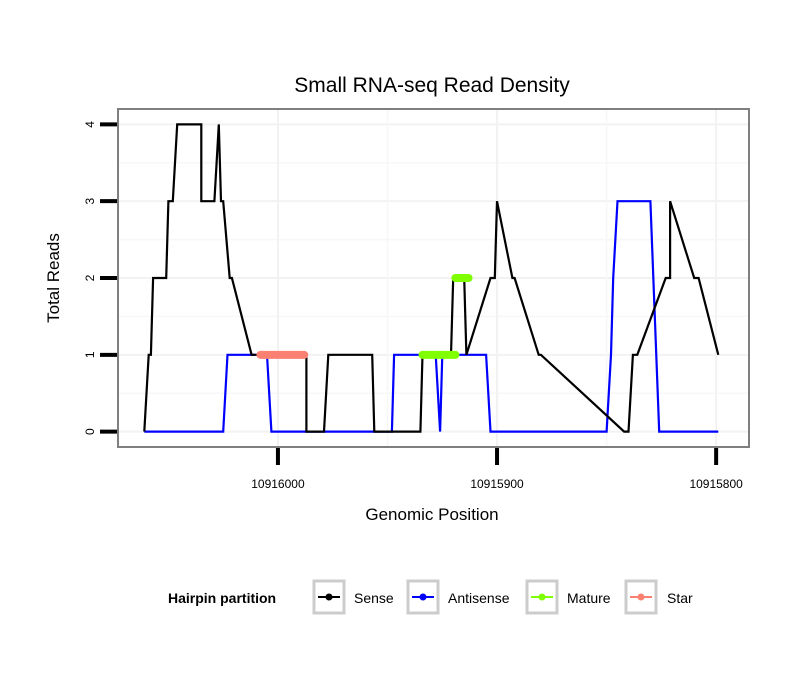 Image resolution: width=810 pixels, height=690 pixels. I want to click on legend-item-sense: Sense, so click(353, 597).